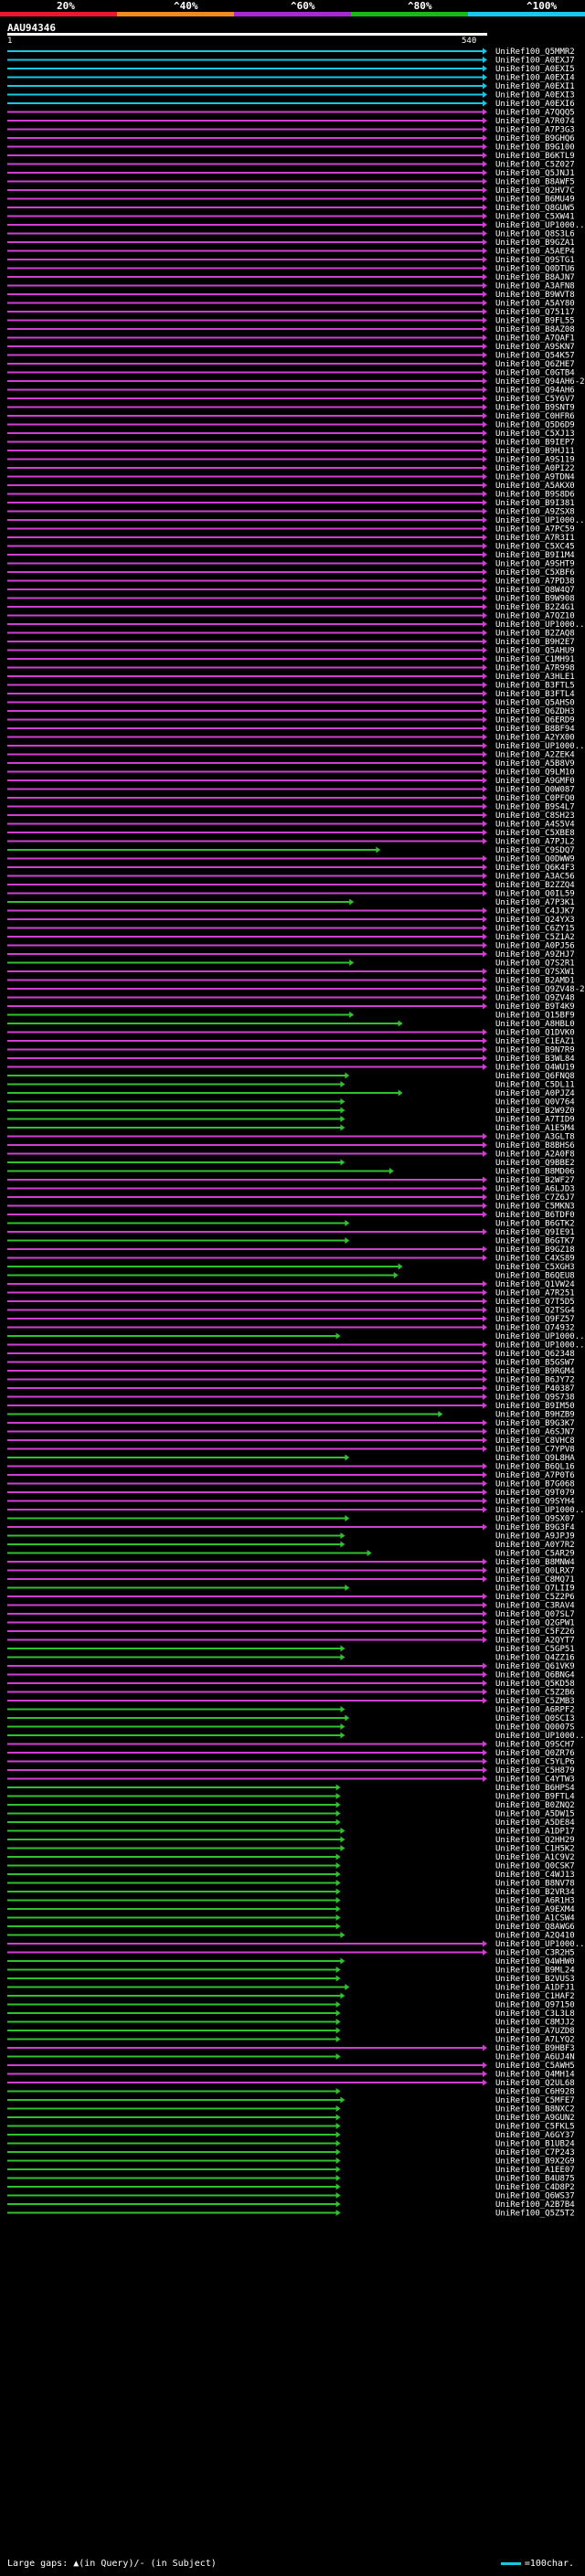 This screenshot has width=585, height=2576. Describe the element at coordinates (535, 121) in the screenshot. I see `hit-label: UniRef100_A7R074` at that location.